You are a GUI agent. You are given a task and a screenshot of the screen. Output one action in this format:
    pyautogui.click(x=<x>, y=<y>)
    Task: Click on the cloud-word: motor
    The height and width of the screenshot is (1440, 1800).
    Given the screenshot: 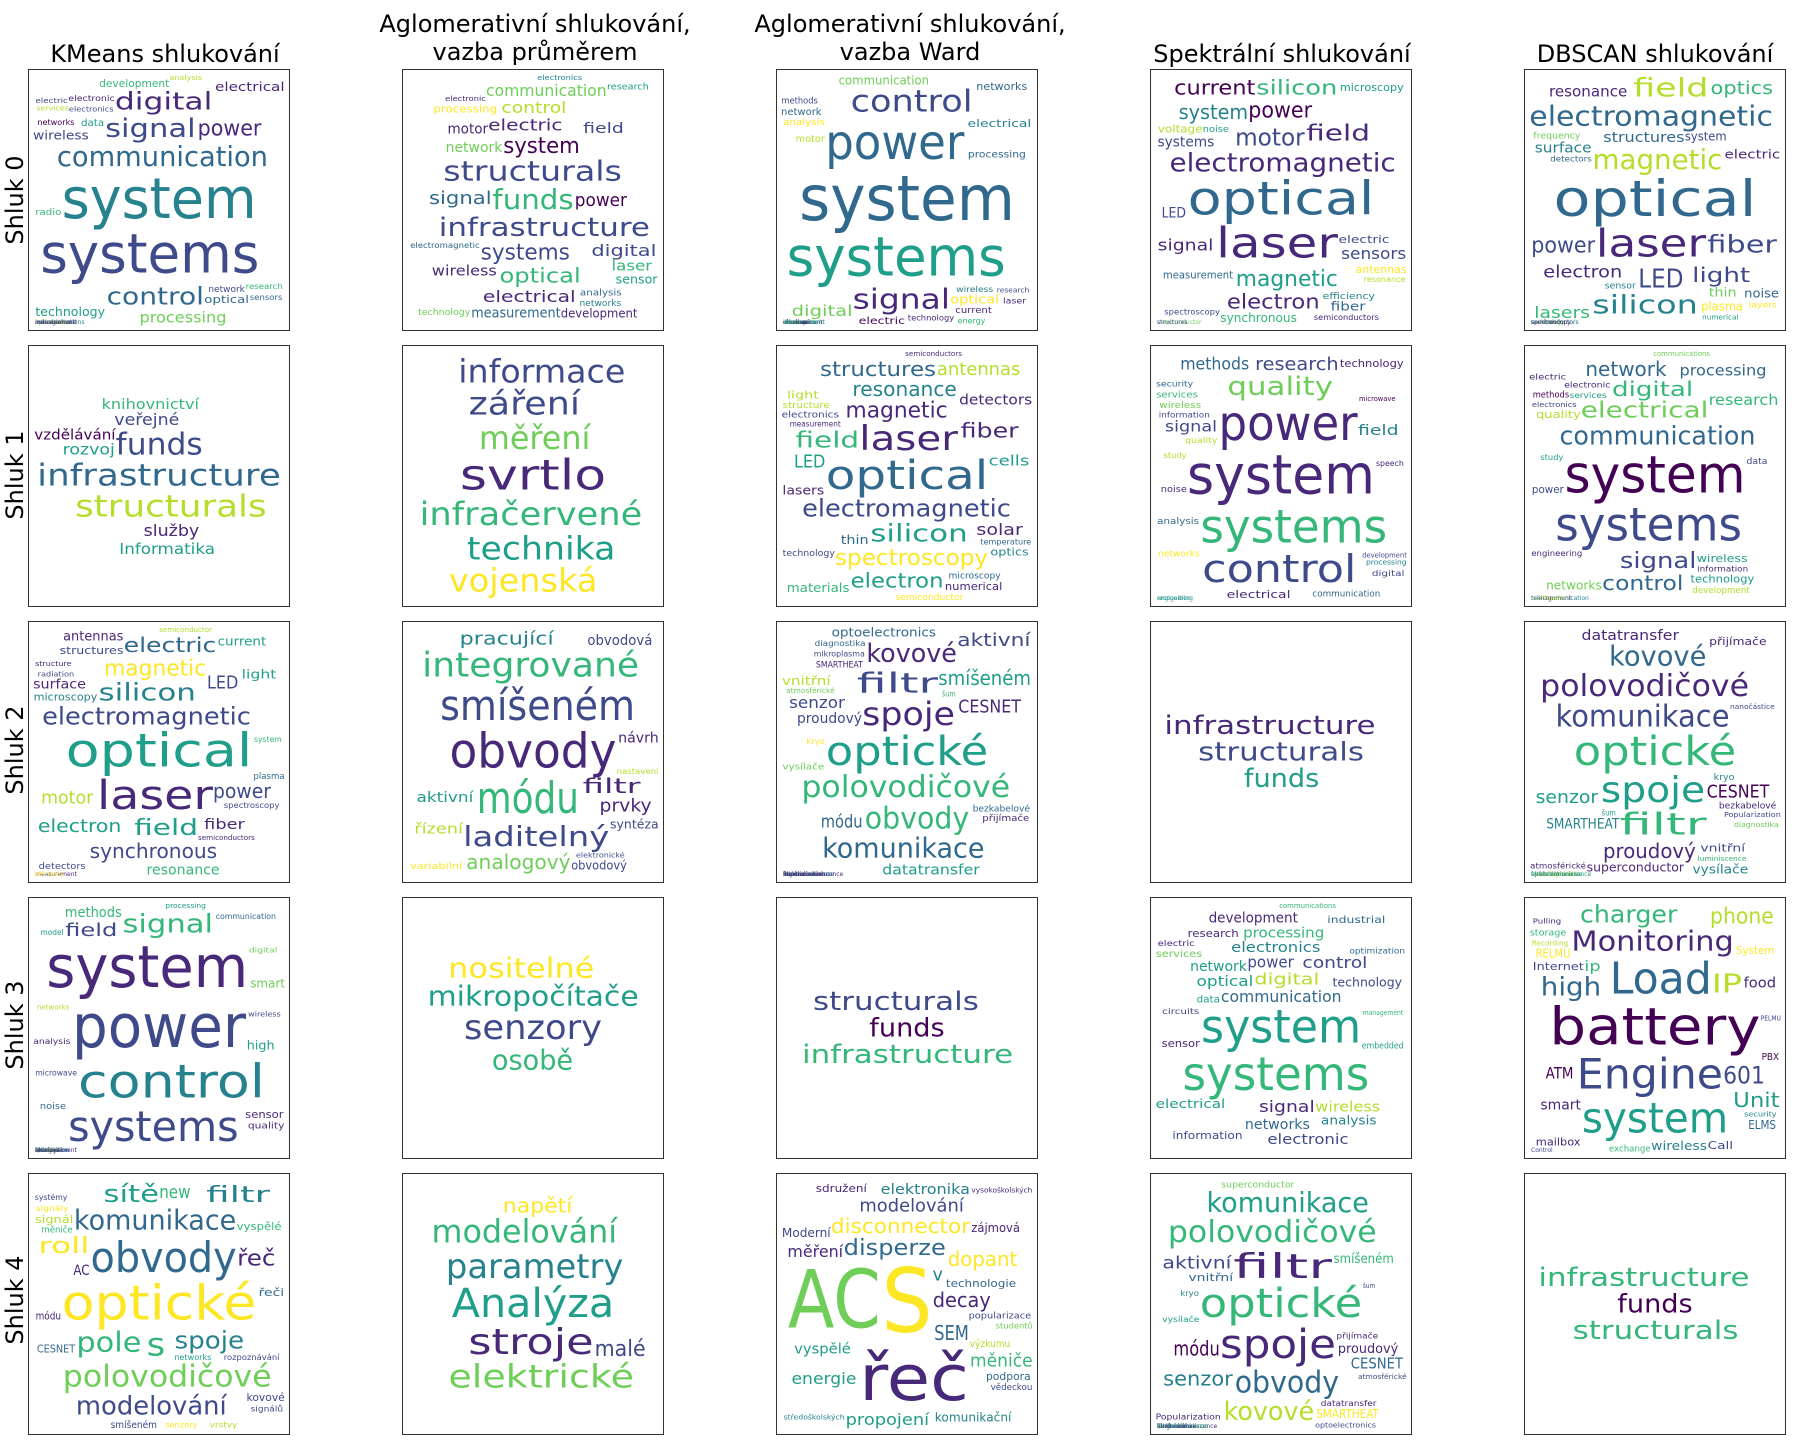 What is the action you would take?
    pyautogui.click(x=67, y=797)
    